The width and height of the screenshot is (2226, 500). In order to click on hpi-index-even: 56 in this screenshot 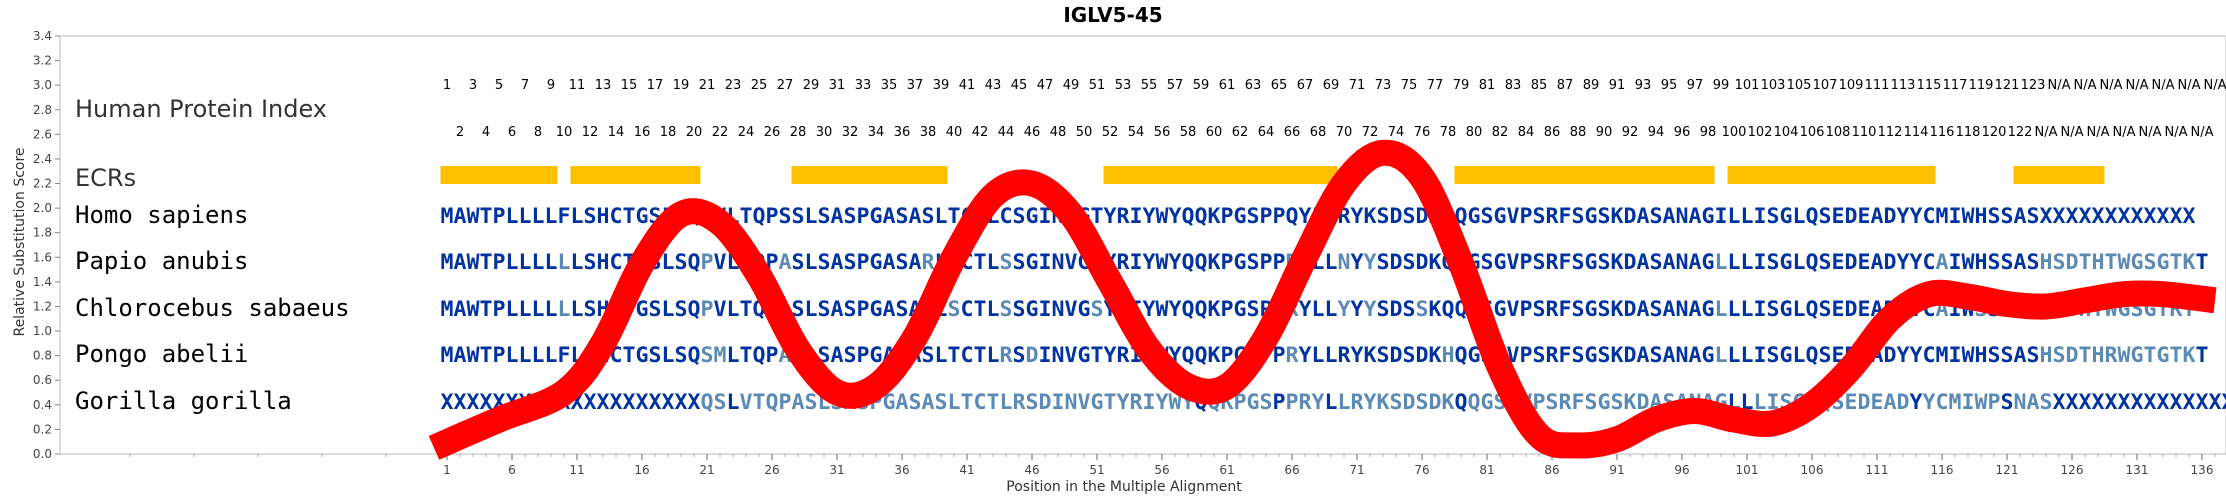, I will do `click(1162, 132)`.